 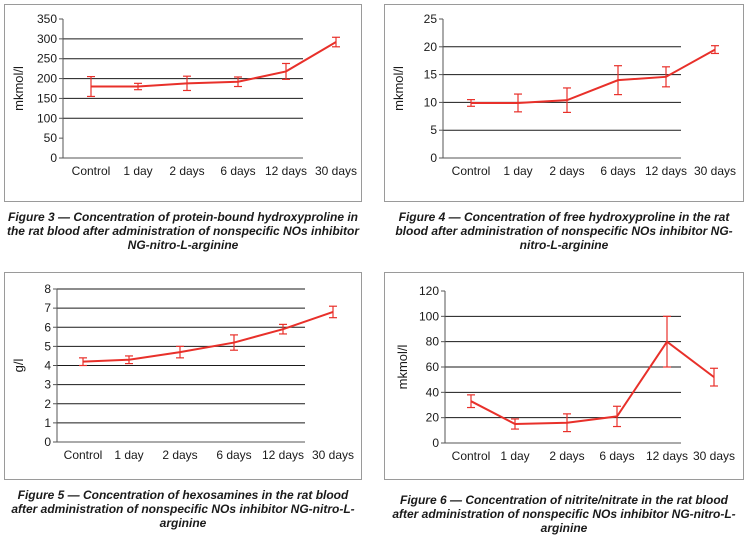 I want to click on chart-3-x-tick-label: 12 days, so click(x=667, y=456).